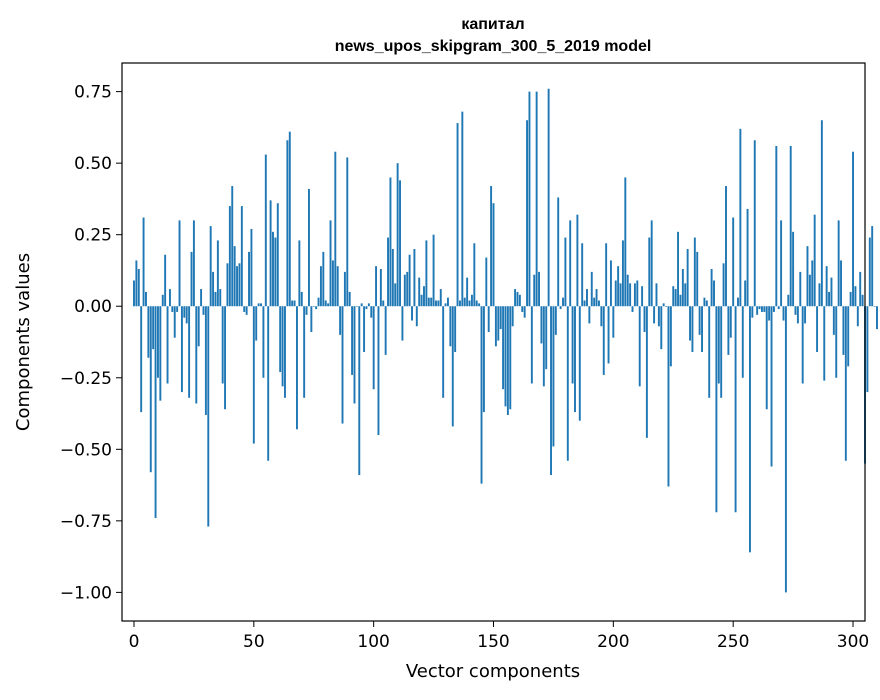  I want to click on y-tick-label-7: 0.75, so click(93, 93).